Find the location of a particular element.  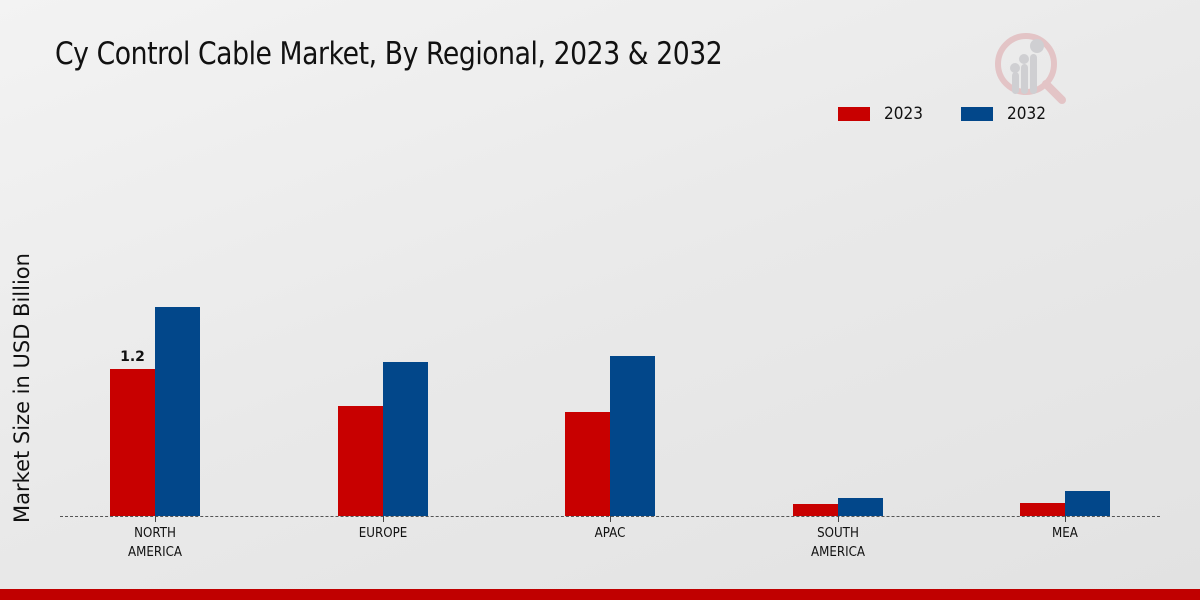

bar-south-america-2032 is located at coordinates (860, 507).